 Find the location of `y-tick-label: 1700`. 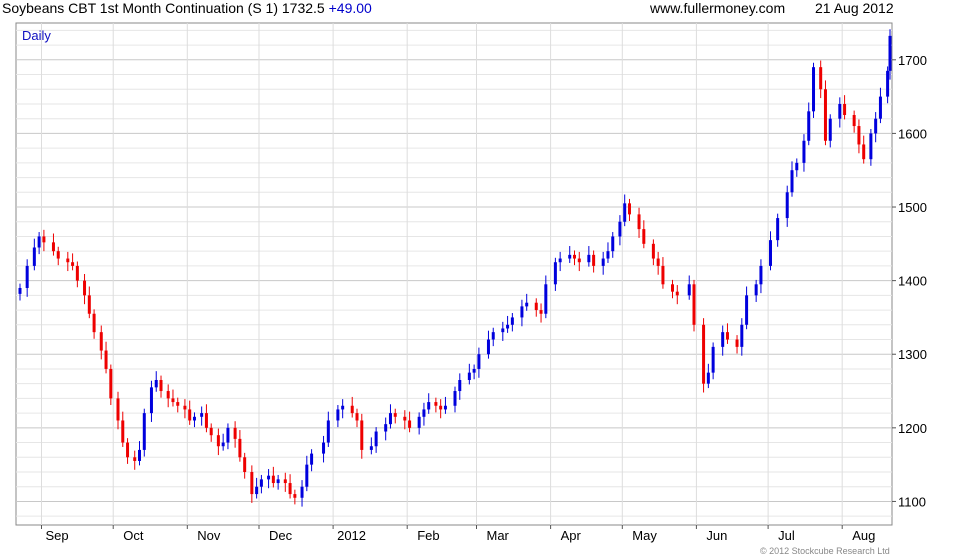

y-tick-label: 1700 is located at coordinates (912, 60).